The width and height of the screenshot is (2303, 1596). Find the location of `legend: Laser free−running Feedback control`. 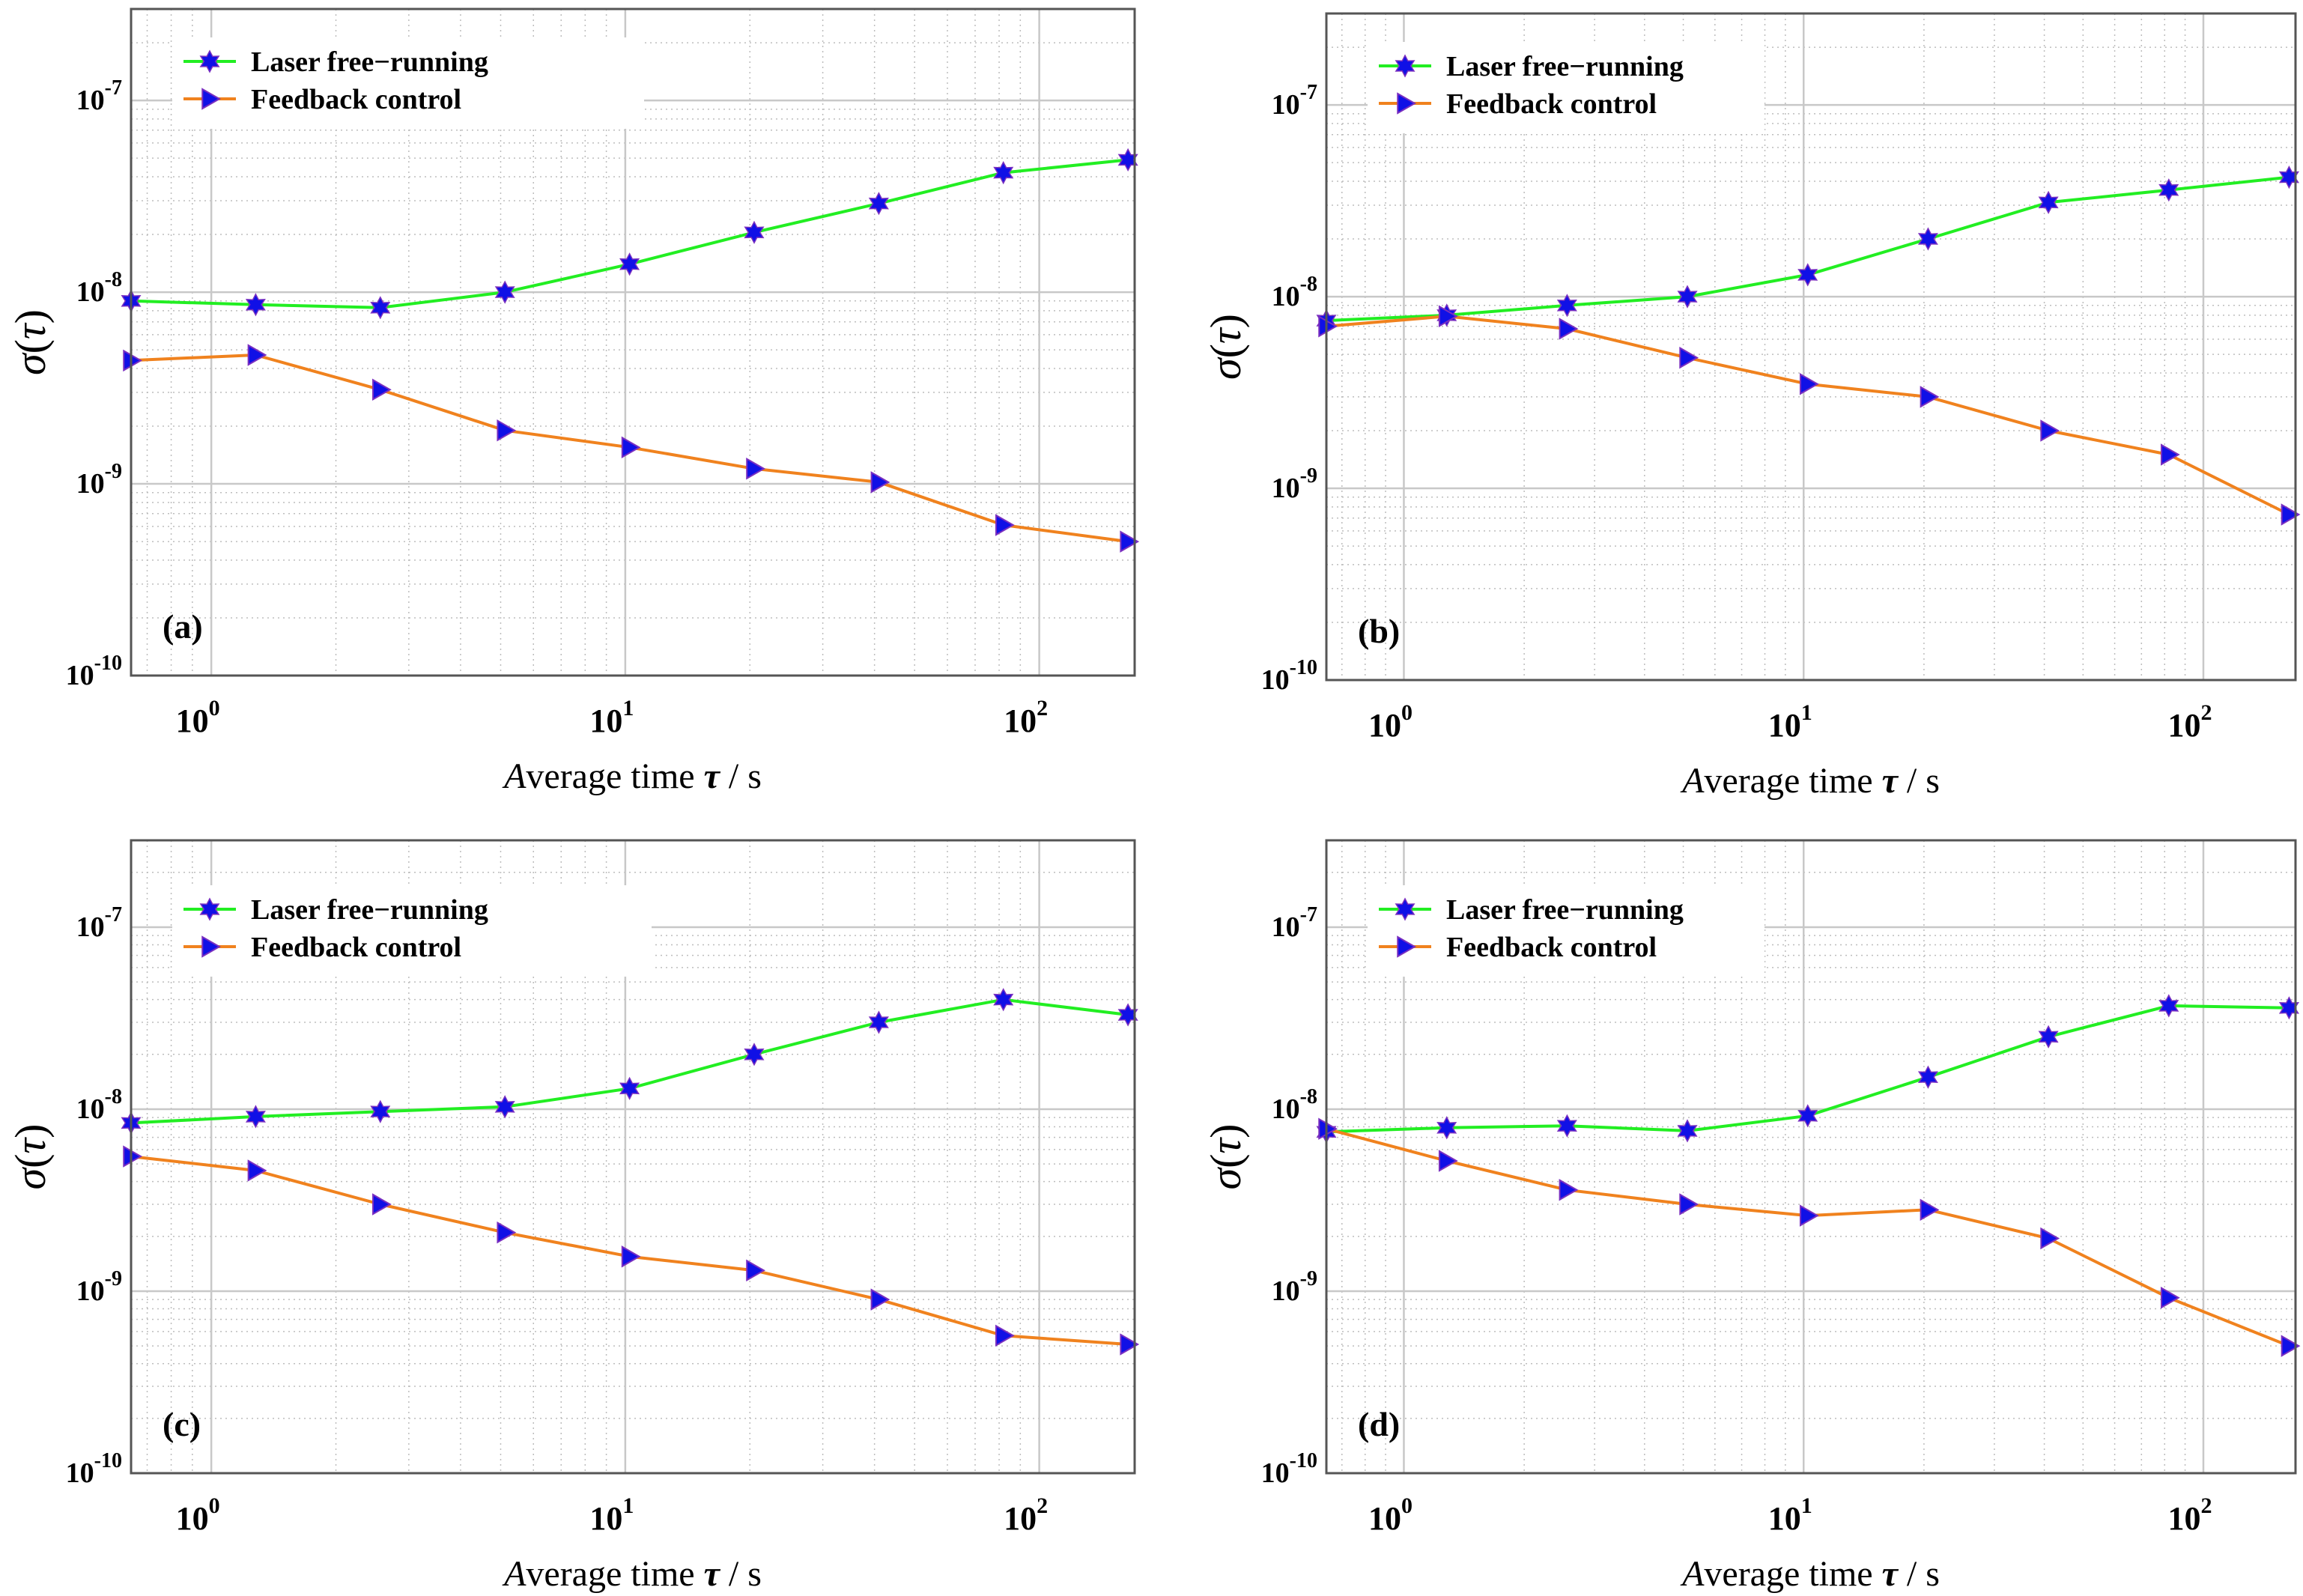

legend: Laser free−running Feedback control is located at coordinates (408, 83).